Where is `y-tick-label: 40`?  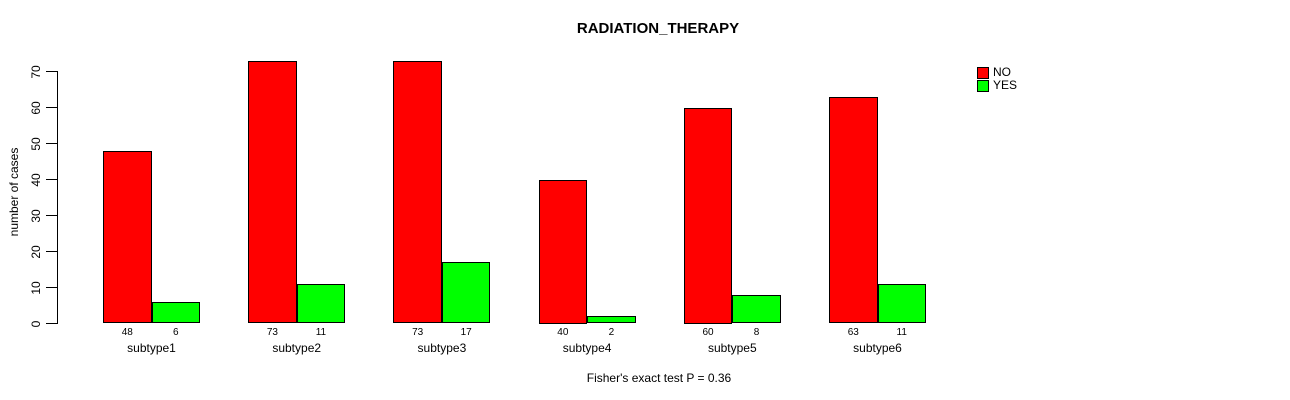 y-tick-label: 40 is located at coordinates (36, 179).